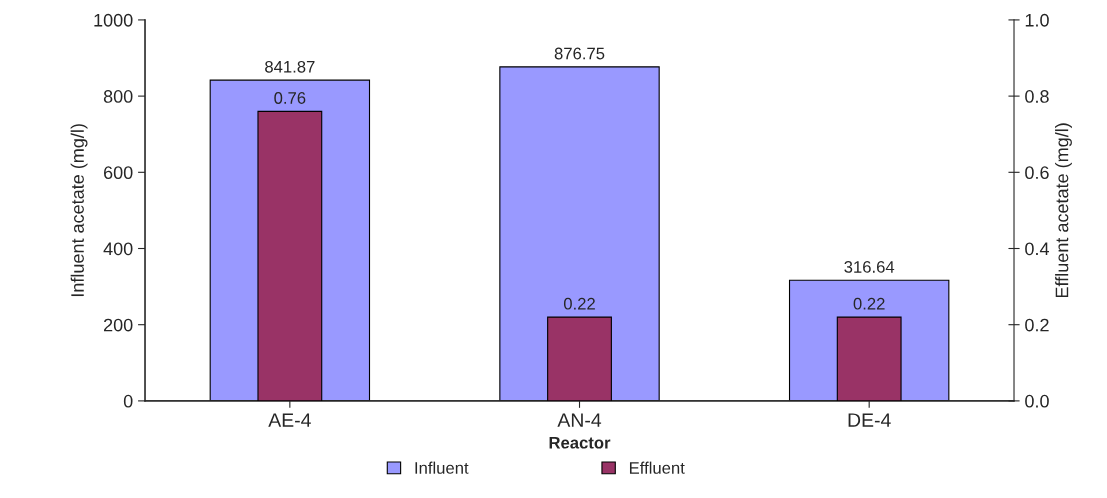  I want to click on y-tick-label: 0, so click(128, 401).